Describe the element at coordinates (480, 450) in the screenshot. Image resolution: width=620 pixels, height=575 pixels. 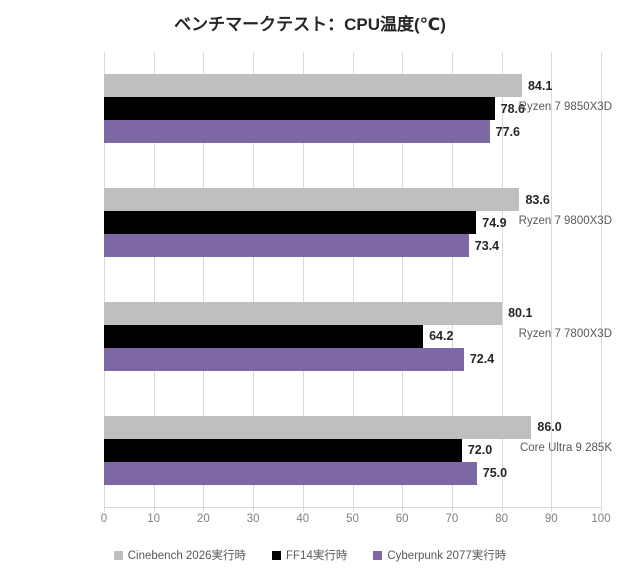
I see `bar-value-label: 72.0` at that location.